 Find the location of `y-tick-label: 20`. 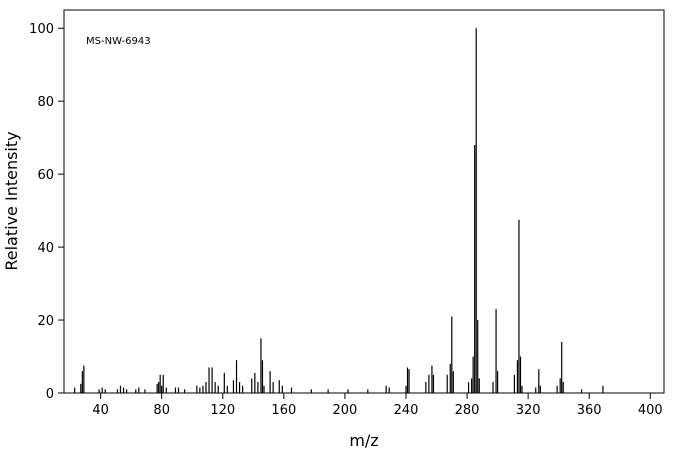

y-tick-label: 20 is located at coordinates (45, 321).